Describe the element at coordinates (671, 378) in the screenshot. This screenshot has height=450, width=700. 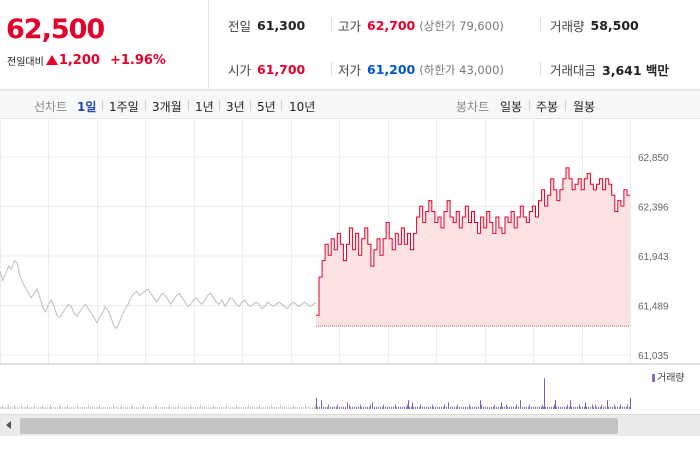
I see `volume-legend-label: 거래량` at that location.